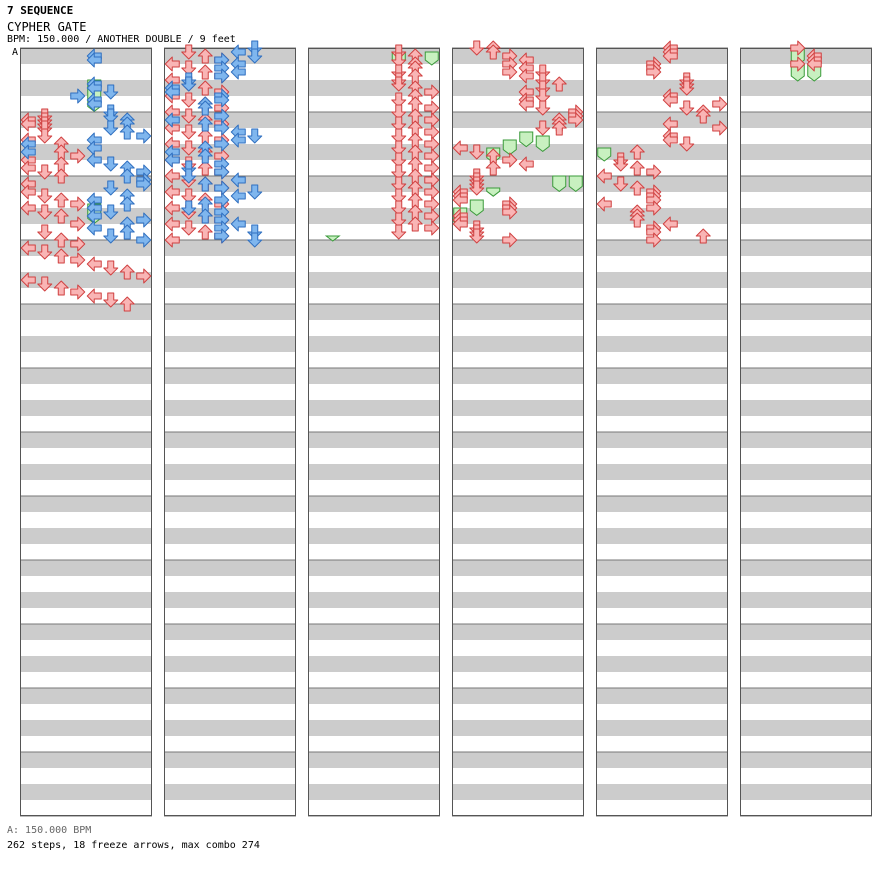  I want to click on chart-subtitle: BPM: 150.000 / ANOTHER DOUBLE / 9 feet, so click(121, 39).